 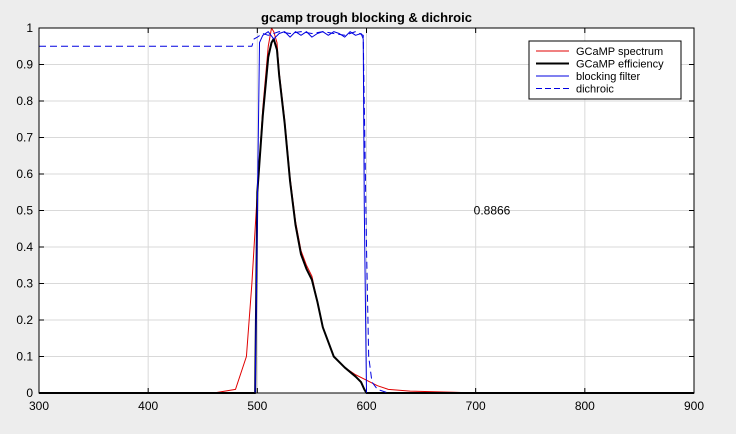 What do you see at coordinates (24, 65) in the screenshot?
I see `y-tick-label: 0.9` at bounding box center [24, 65].